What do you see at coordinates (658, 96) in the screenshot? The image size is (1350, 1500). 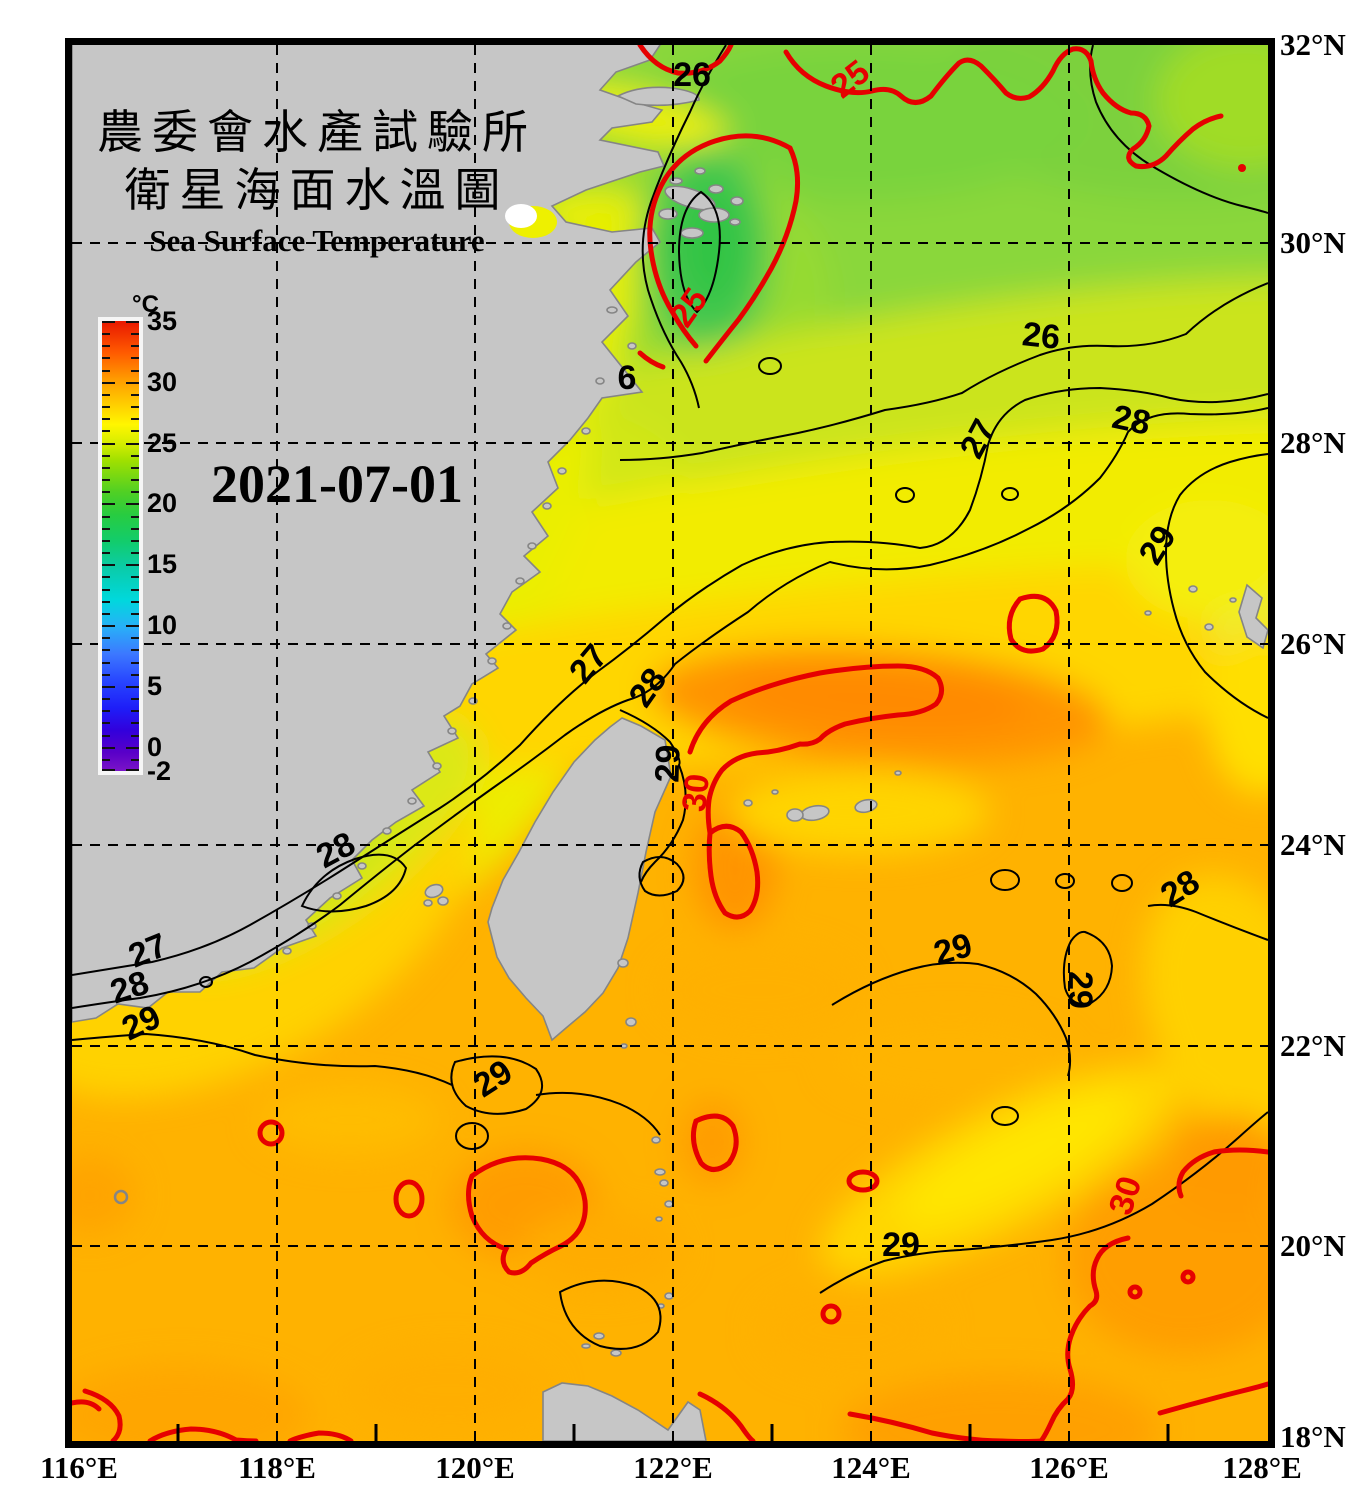 I see `chongming-island` at bounding box center [658, 96].